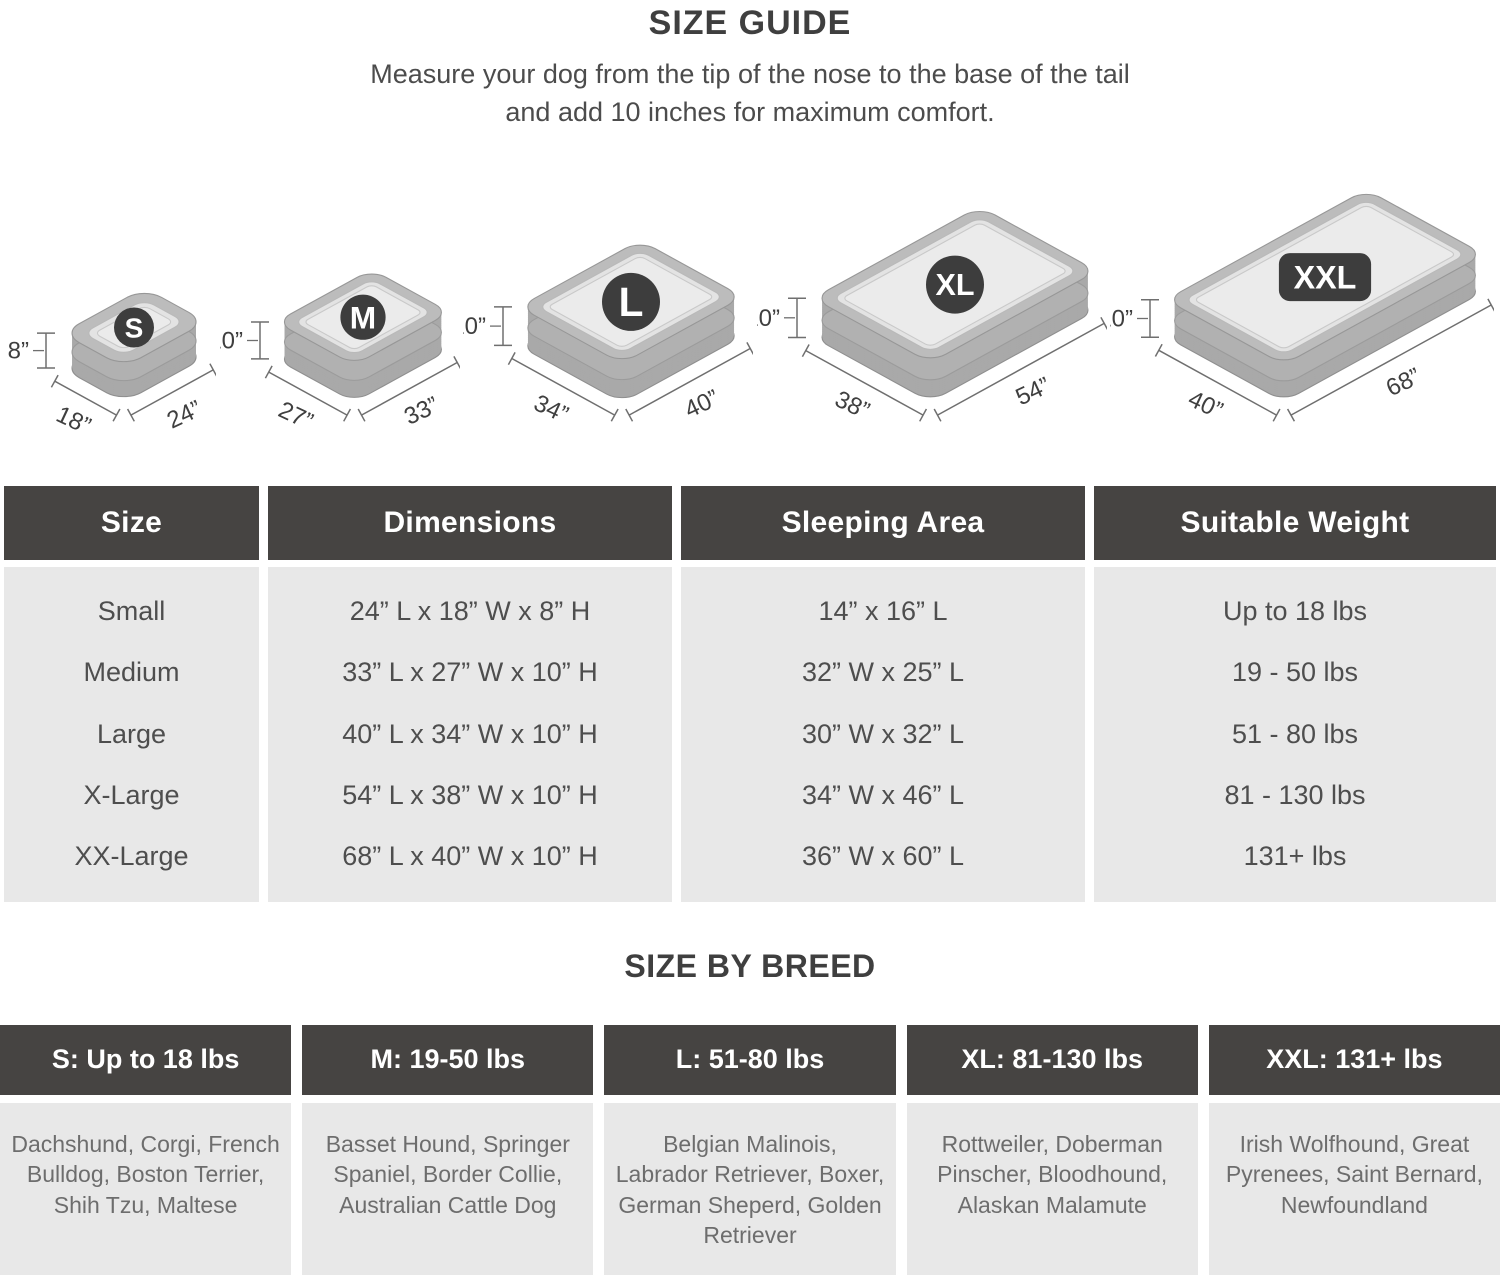 This screenshot has width=1500, height=1286. What do you see at coordinates (470, 672) in the screenshot?
I see `size-table-cell: 33” L x 27” W x 10” H` at bounding box center [470, 672].